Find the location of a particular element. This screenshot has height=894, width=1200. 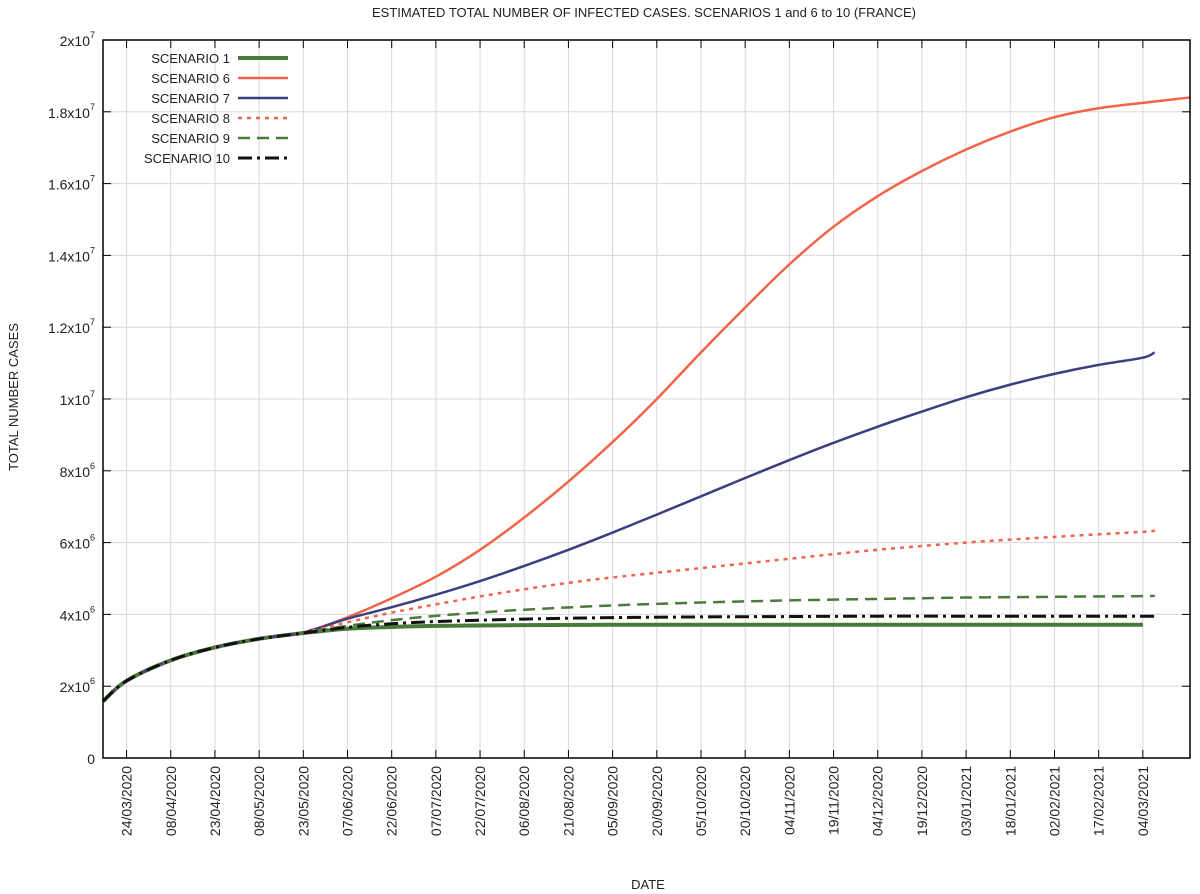

x-tick-label: 20/09/2020 is located at coordinates (657, 801).